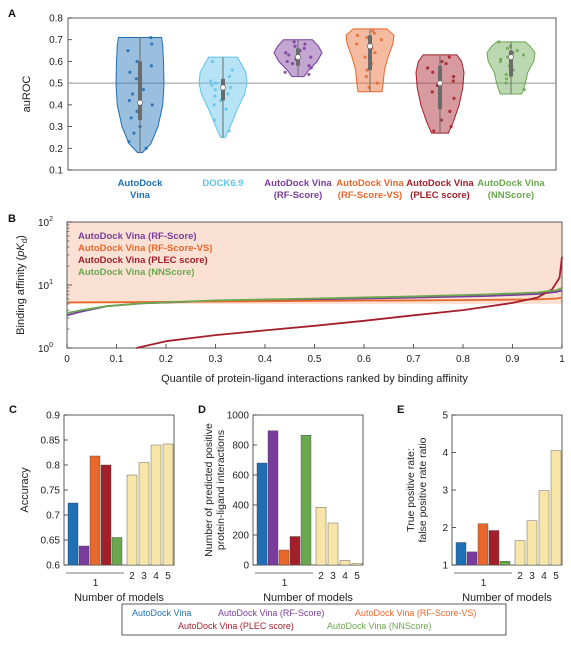 The image size is (571, 645). Describe the element at coordinates (51, 491) in the screenshot. I see `y-tick-label: 0.75` at that location.